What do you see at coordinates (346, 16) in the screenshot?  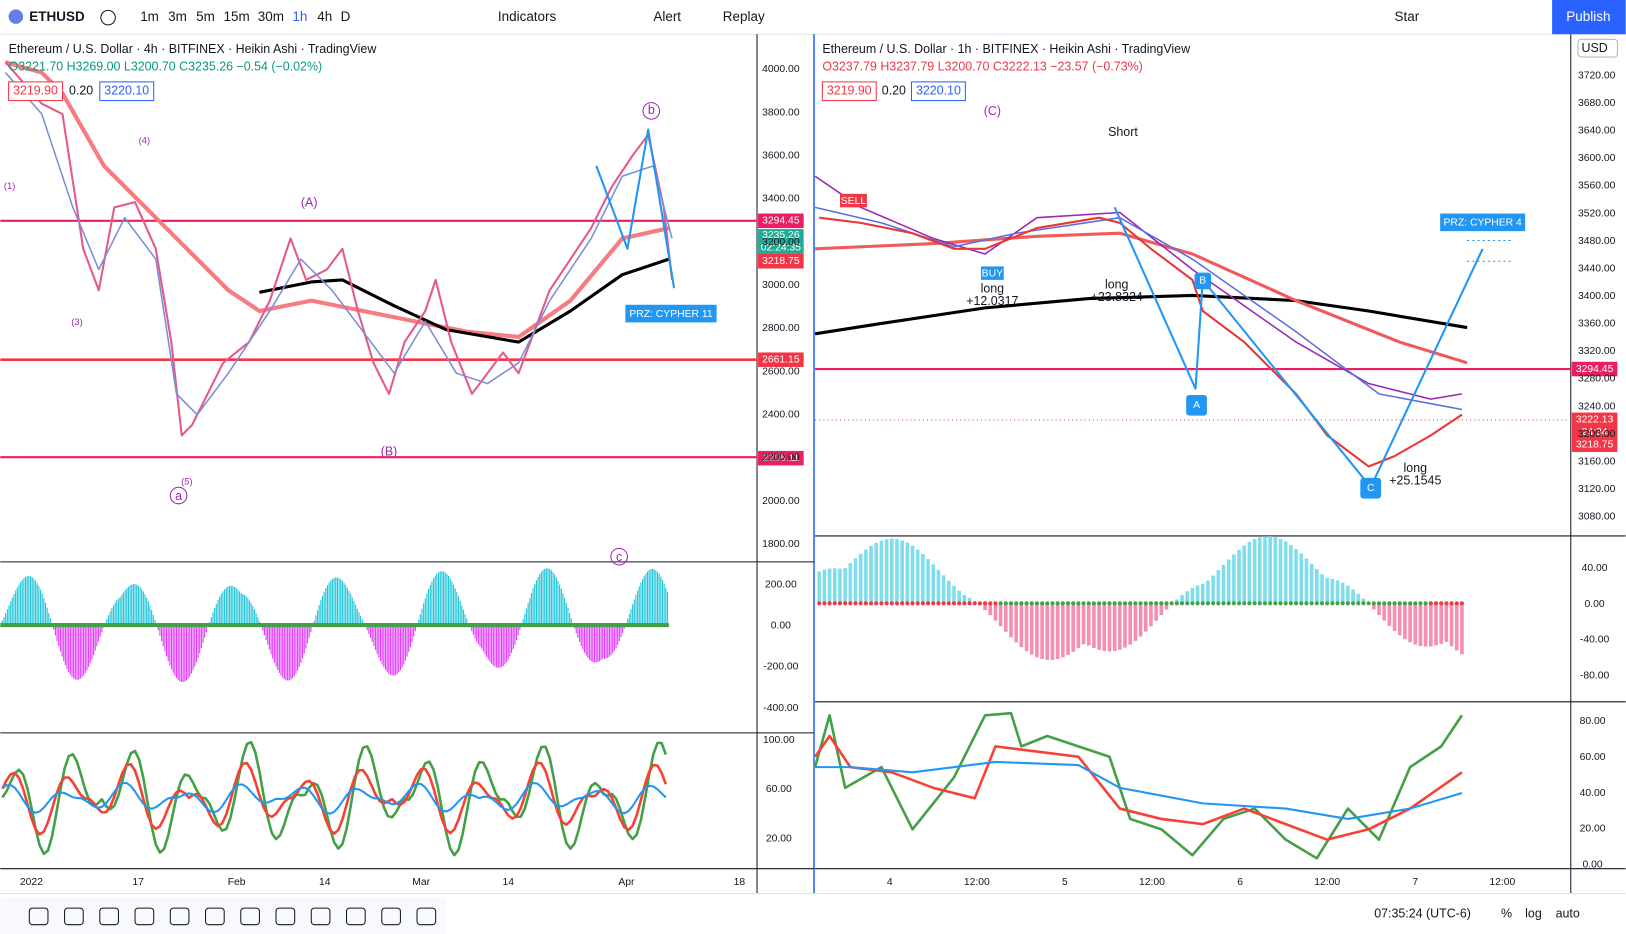 I see `interval: D` at bounding box center [346, 16].